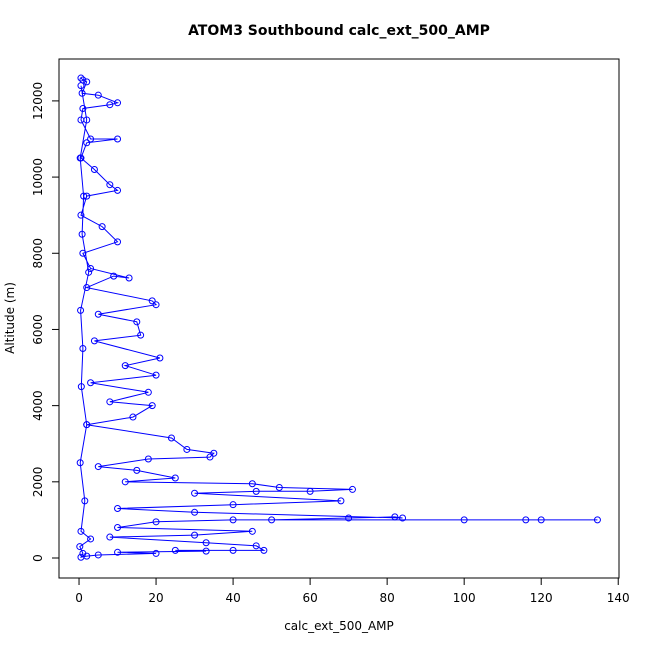 This screenshot has width=650, height=654. I want to click on y-tick-label: 6000, so click(38, 329).